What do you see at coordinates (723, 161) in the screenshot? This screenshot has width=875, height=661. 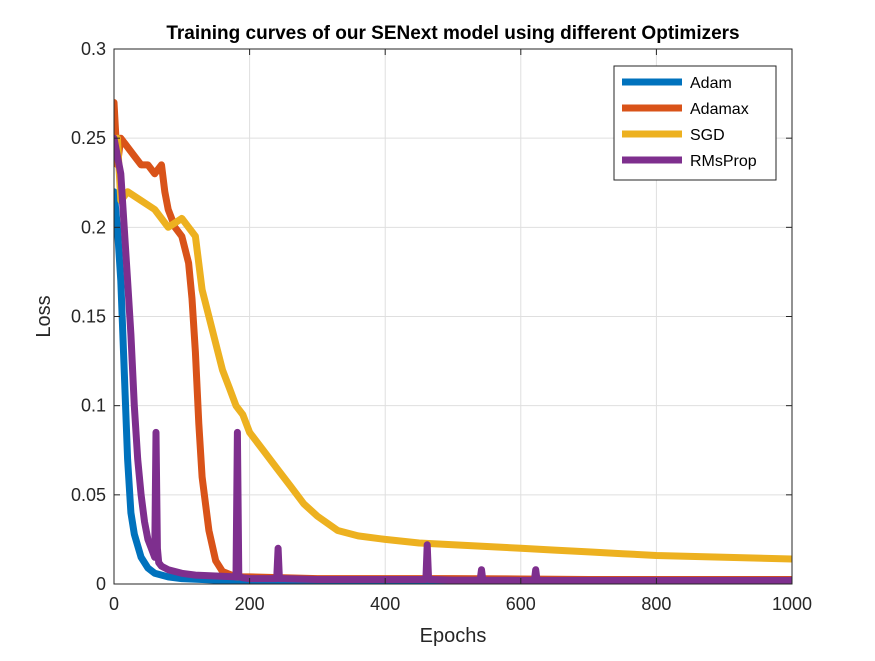 I see `legend-label-rmsprop: RMsProp` at bounding box center [723, 161].